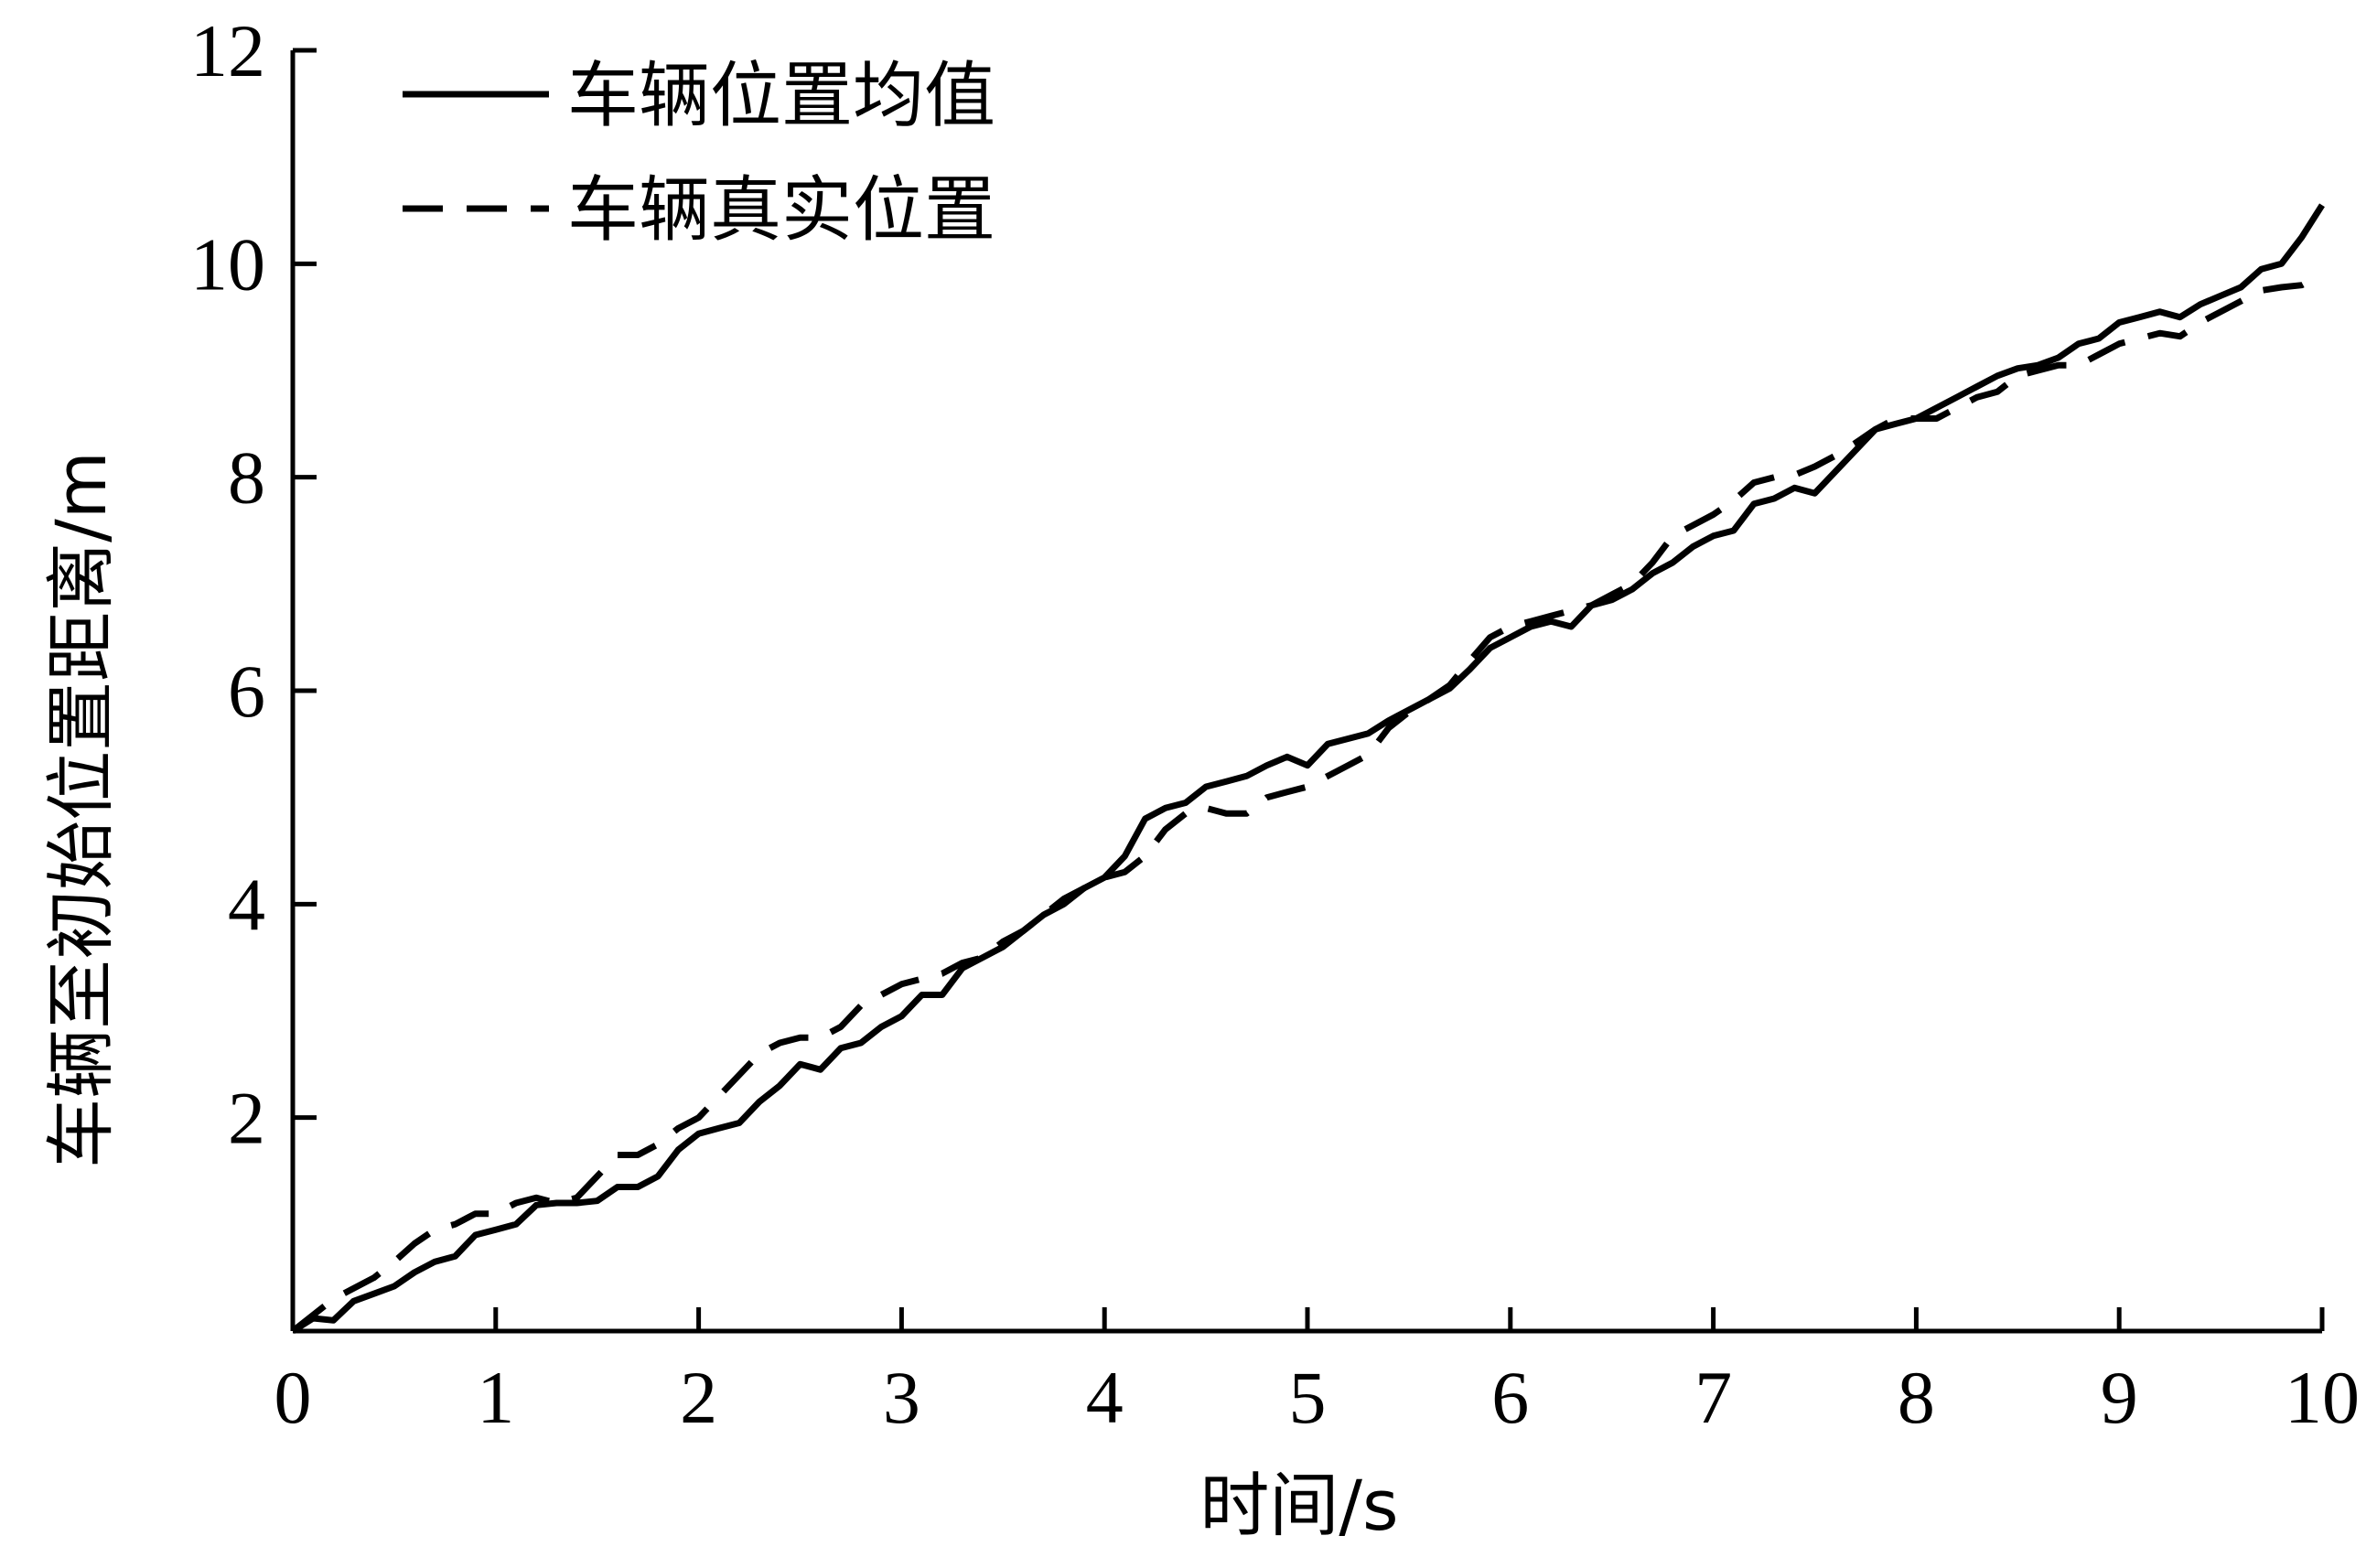 The image size is (2377, 1568). Describe the element at coordinates (254, 584) in the screenshot. I see `y-ticks: 2 4 6 8 10 12` at that location.